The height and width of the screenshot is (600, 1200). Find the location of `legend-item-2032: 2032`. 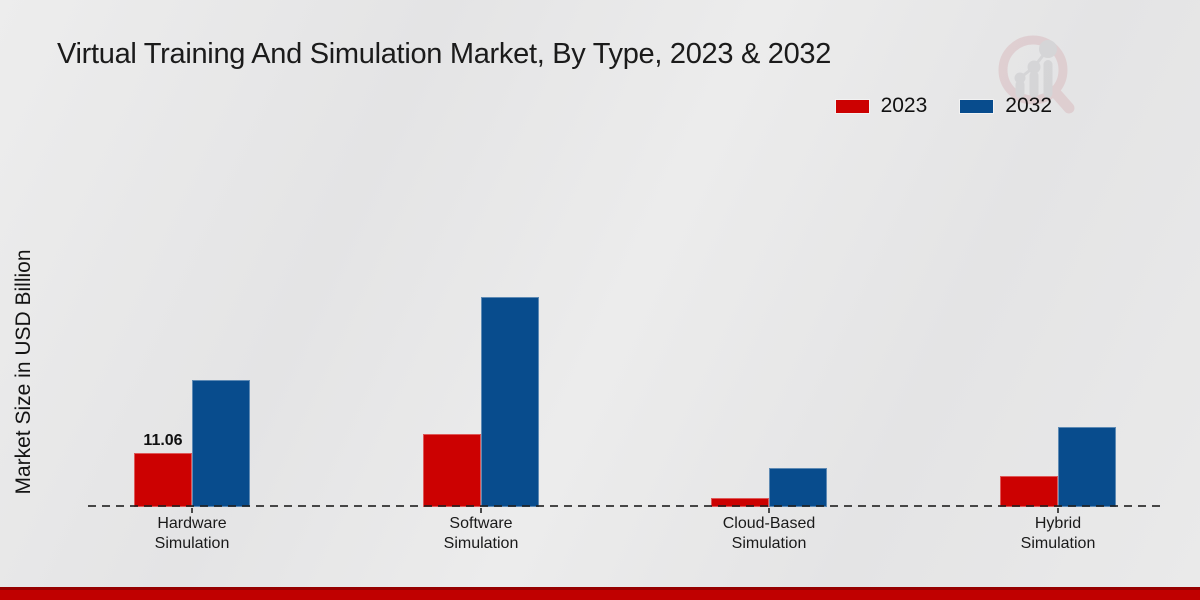

legend-item-2032: 2032 is located at coordinates (1006, 106).